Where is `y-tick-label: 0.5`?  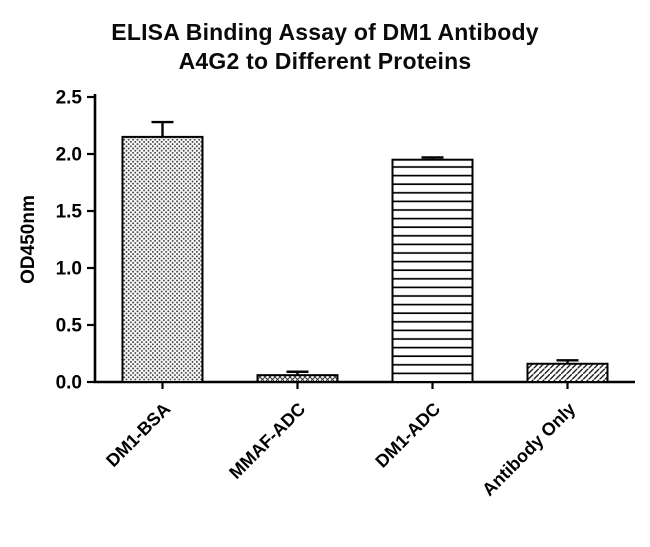 y-tick-label: 0.5 is located at coordinates (69, 325).